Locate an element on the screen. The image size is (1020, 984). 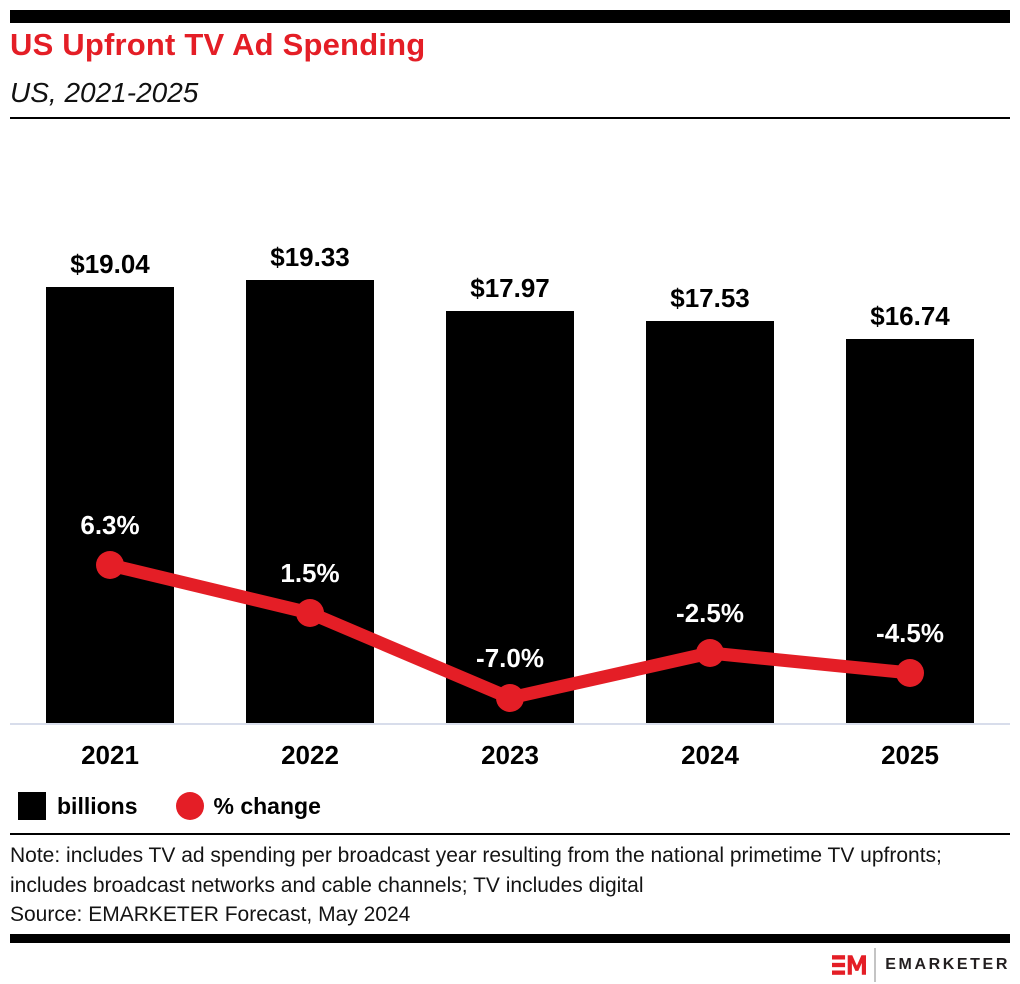
bar-value-2023: $17.97 is located at coordinates (510, 288).